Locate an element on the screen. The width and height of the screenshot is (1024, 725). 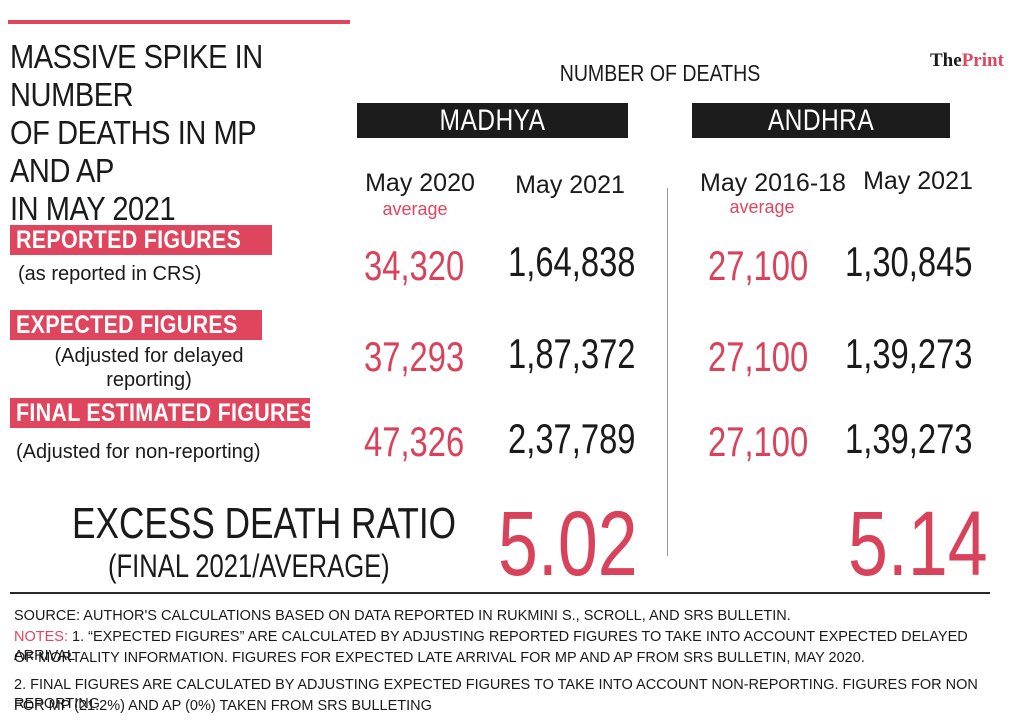
state-banner-mp: MADHYA PRADESH is located at coordinates (492, 137).